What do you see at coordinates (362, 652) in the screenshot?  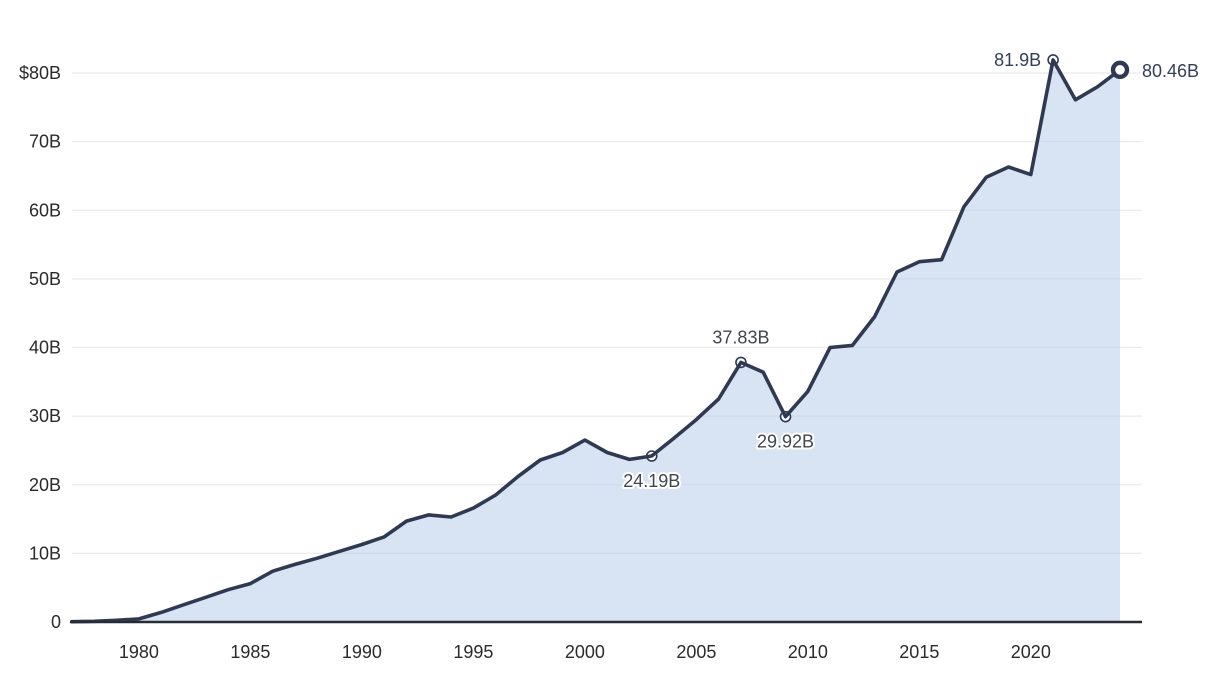 I see `x-axis-tick-label: 1990` at bounding box center [362, 652].